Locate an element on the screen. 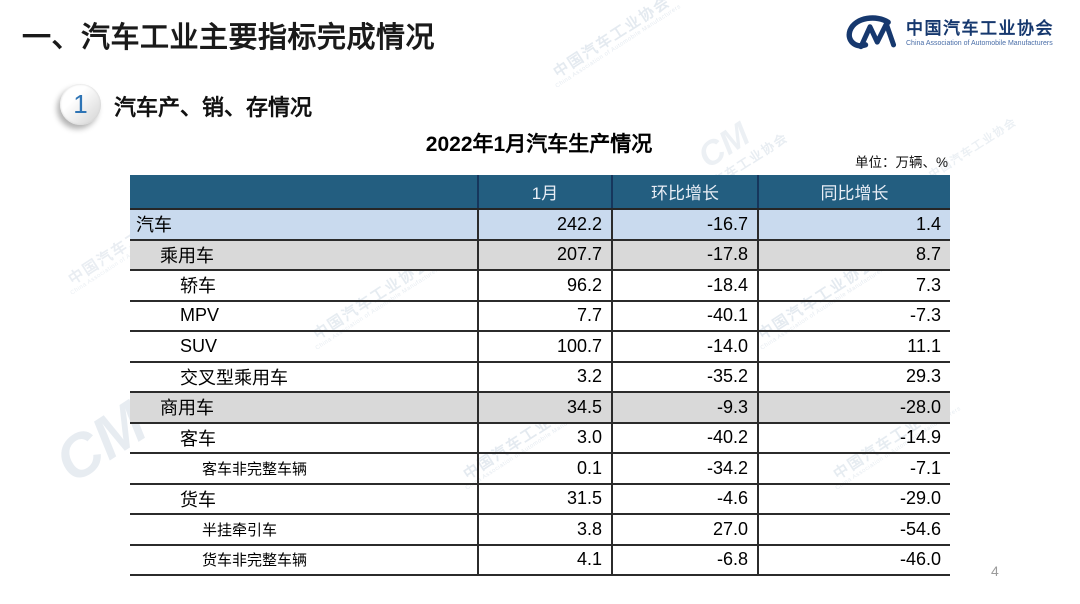 The width and height of the screenshot is (1080, 604). table-row: 交叉型乘用车 3.2 -35.2 29.3 is located at coordinates (540, 376).